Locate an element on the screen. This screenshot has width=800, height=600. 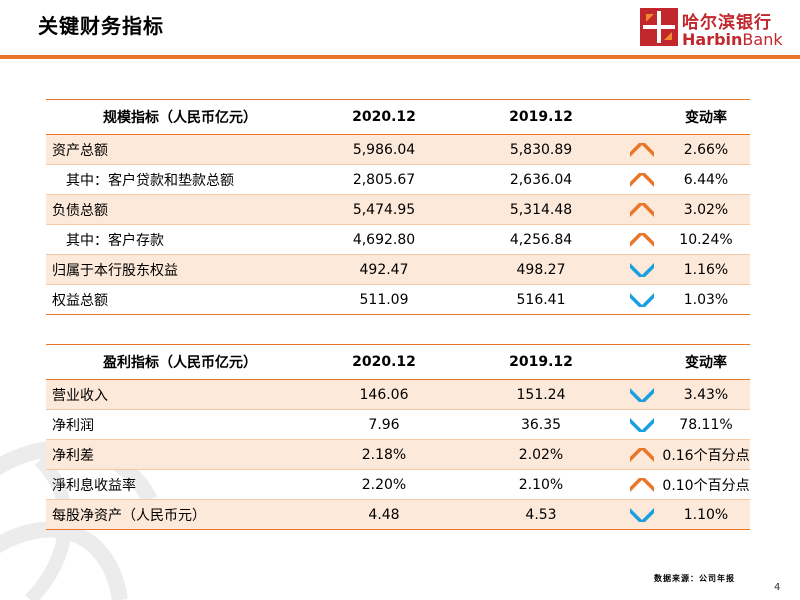
row-label: 每股净资产（人民币元） is located at coordinates (129, 515).